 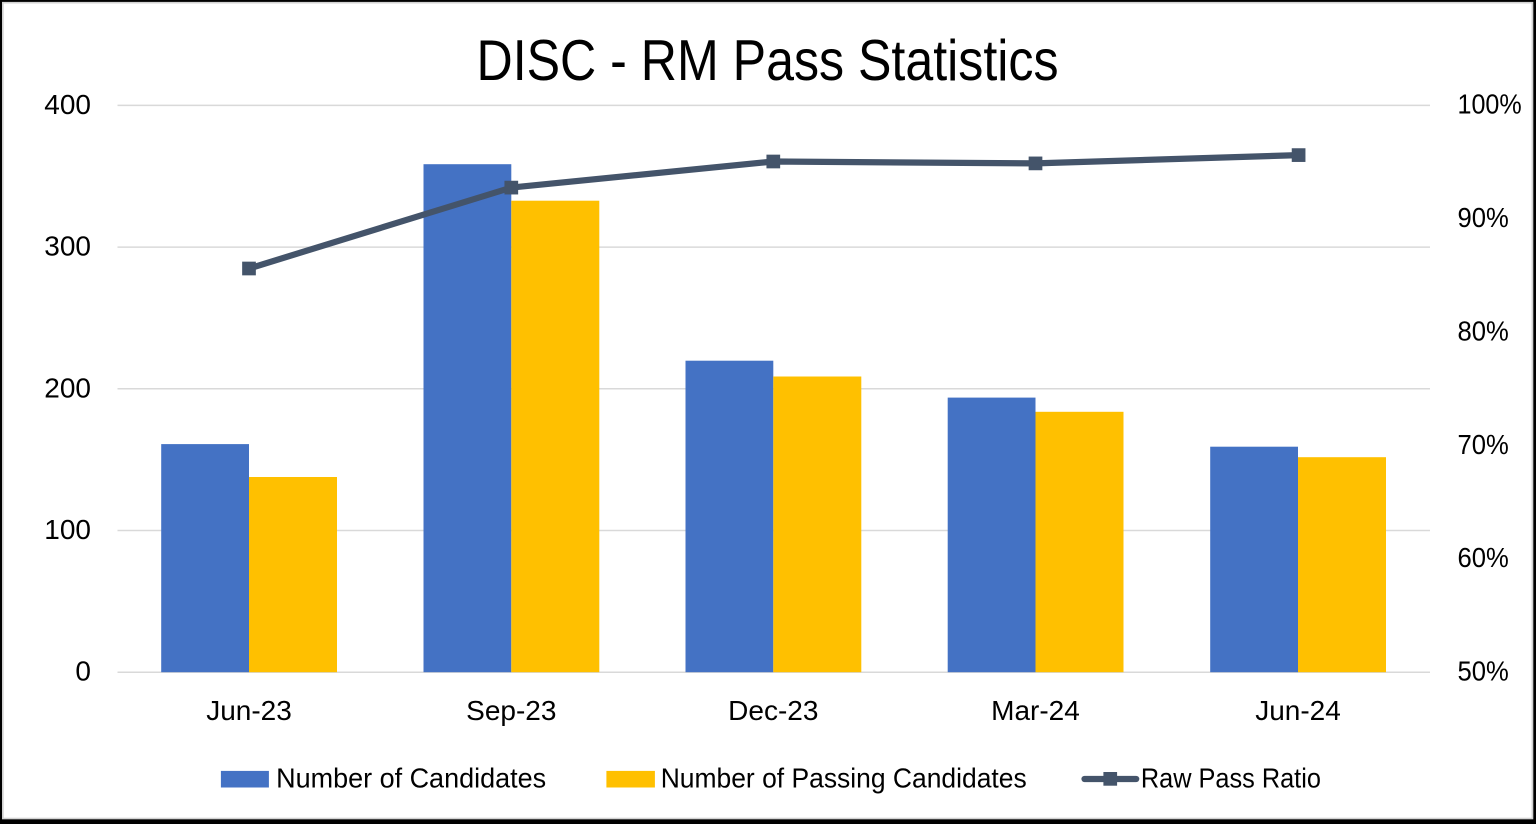 What do you see at coordinates (67, 104) in the screenshot?
I see `svg-text: 400` at bounding box center [67, 104].